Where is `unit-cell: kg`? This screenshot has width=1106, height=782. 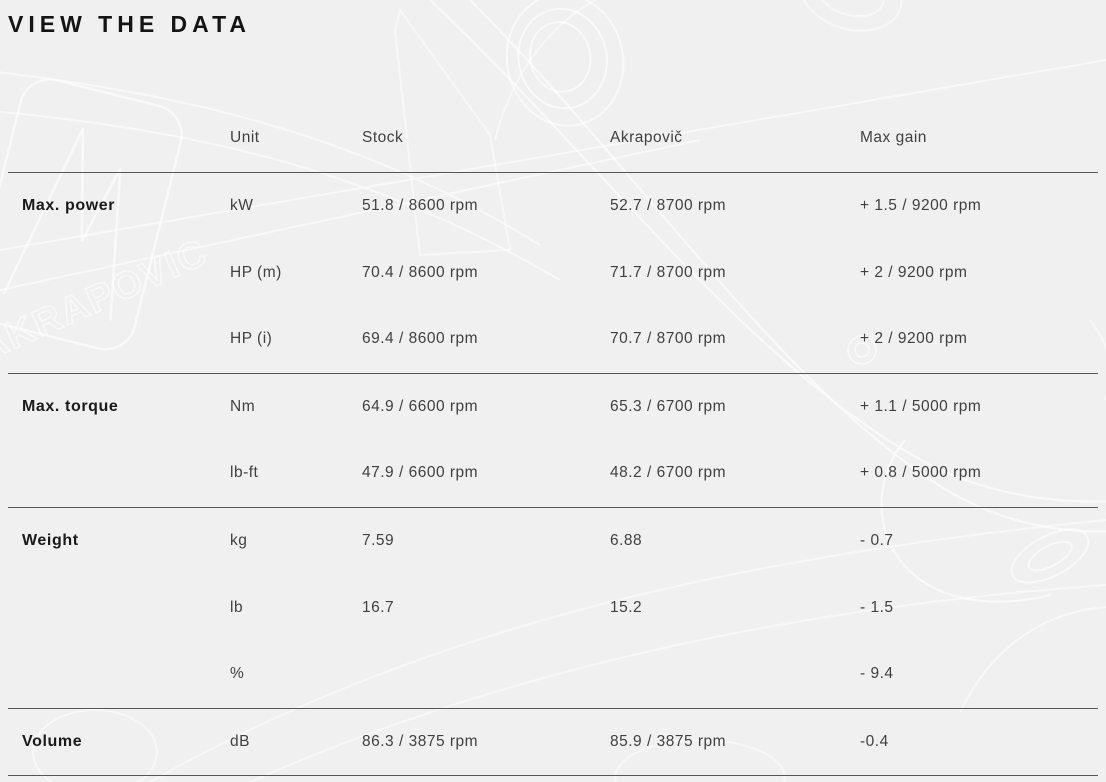
unit-cell: kg is located at coordinates (296, 540).